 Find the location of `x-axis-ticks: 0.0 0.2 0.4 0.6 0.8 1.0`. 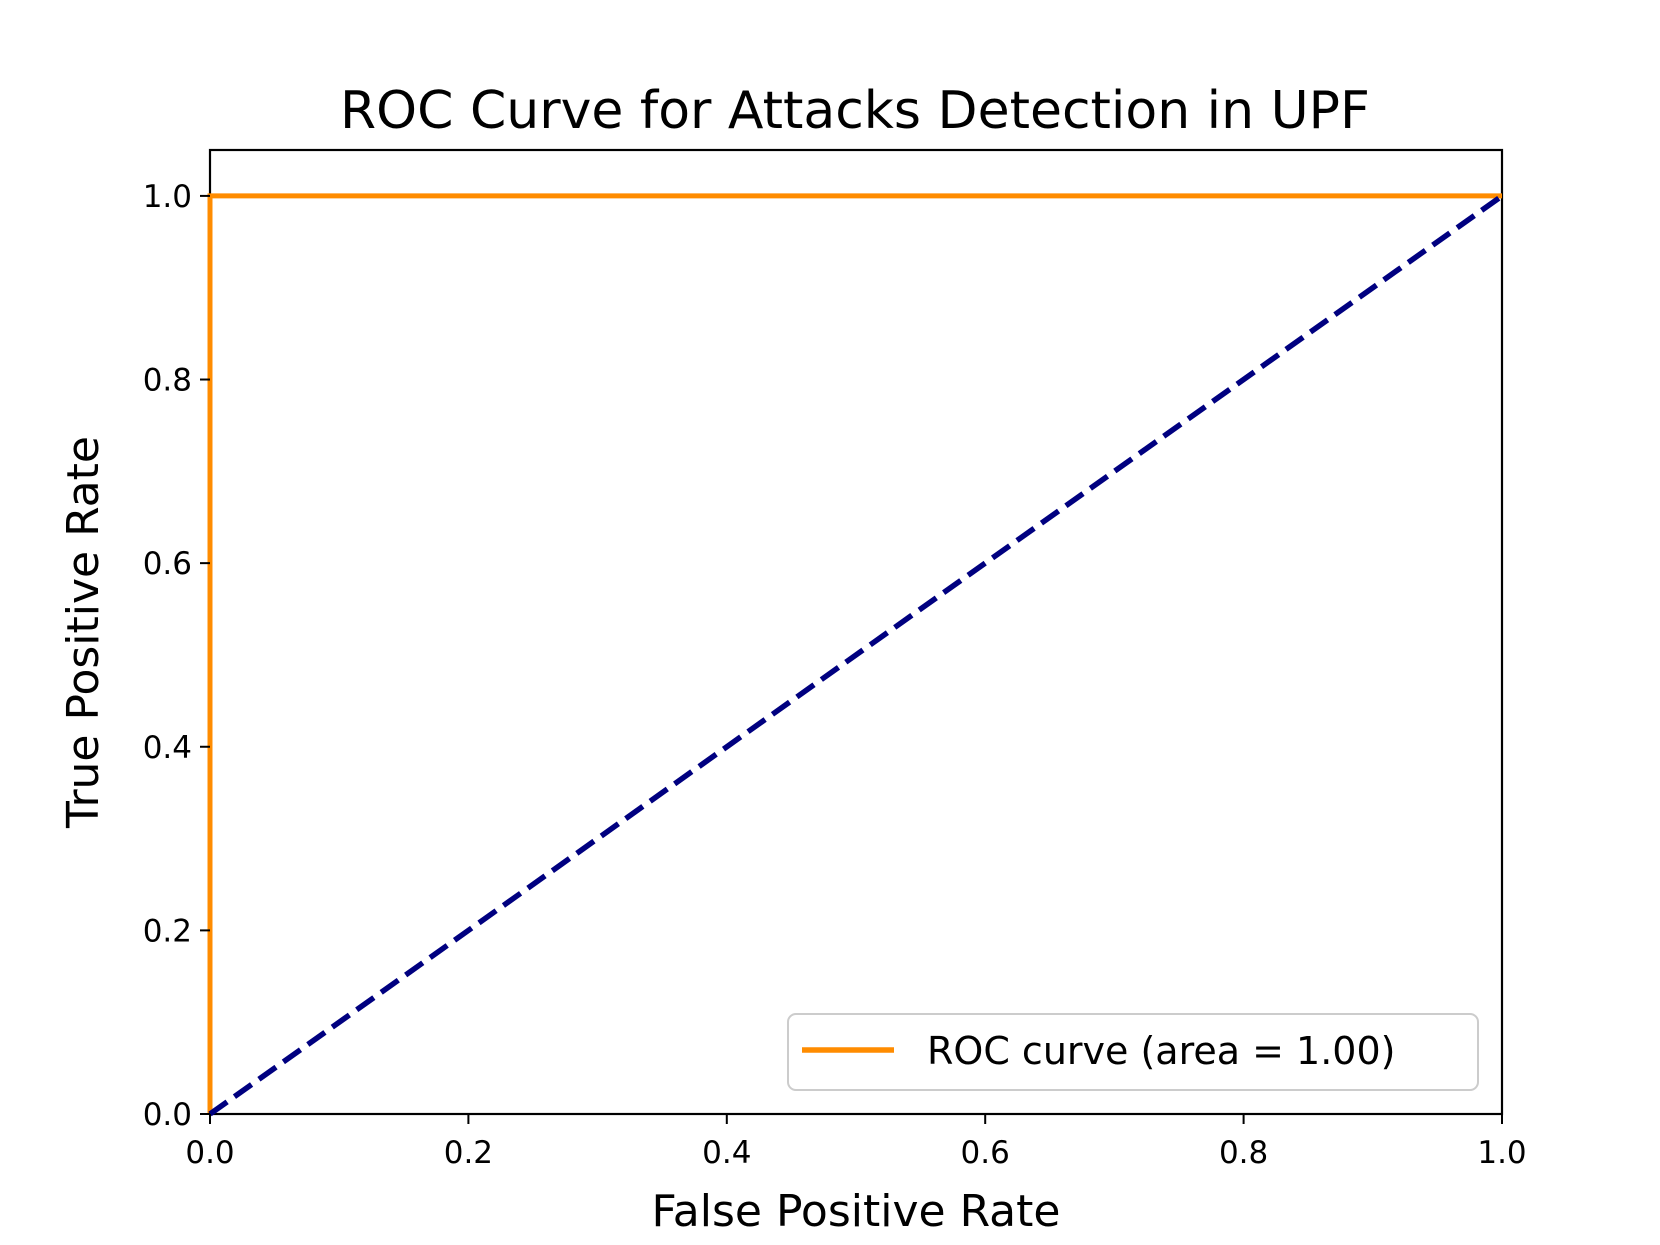

x-axis-ticks: 0.0 0.2 0.4 0.6 0.8 1.0 is located at coordinates (856, 1142).